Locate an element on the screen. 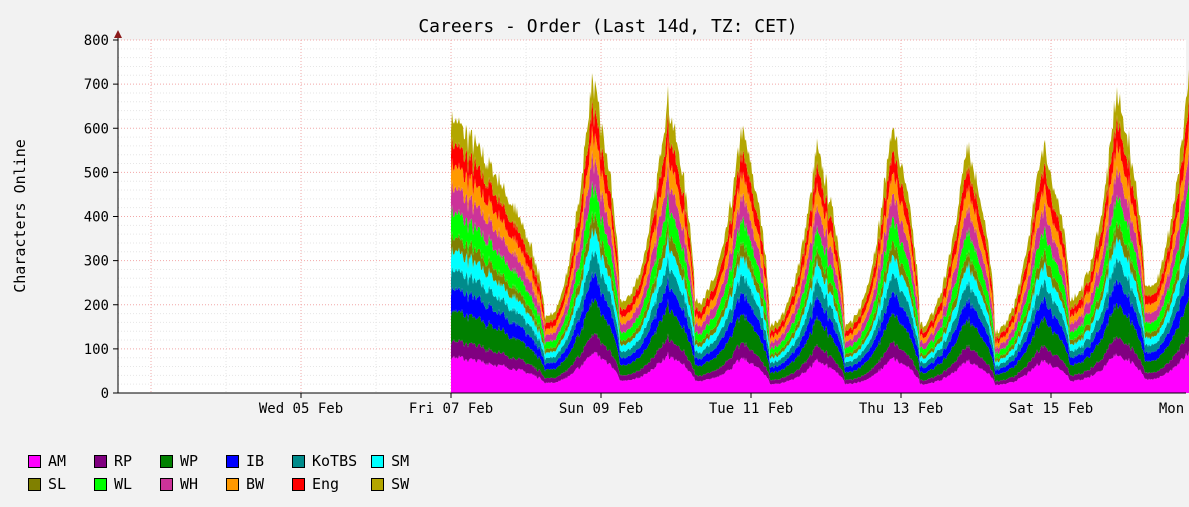 The width and height of the screenshot is (1189, 507). legend-label: RP is located at coordinates (123, 461).